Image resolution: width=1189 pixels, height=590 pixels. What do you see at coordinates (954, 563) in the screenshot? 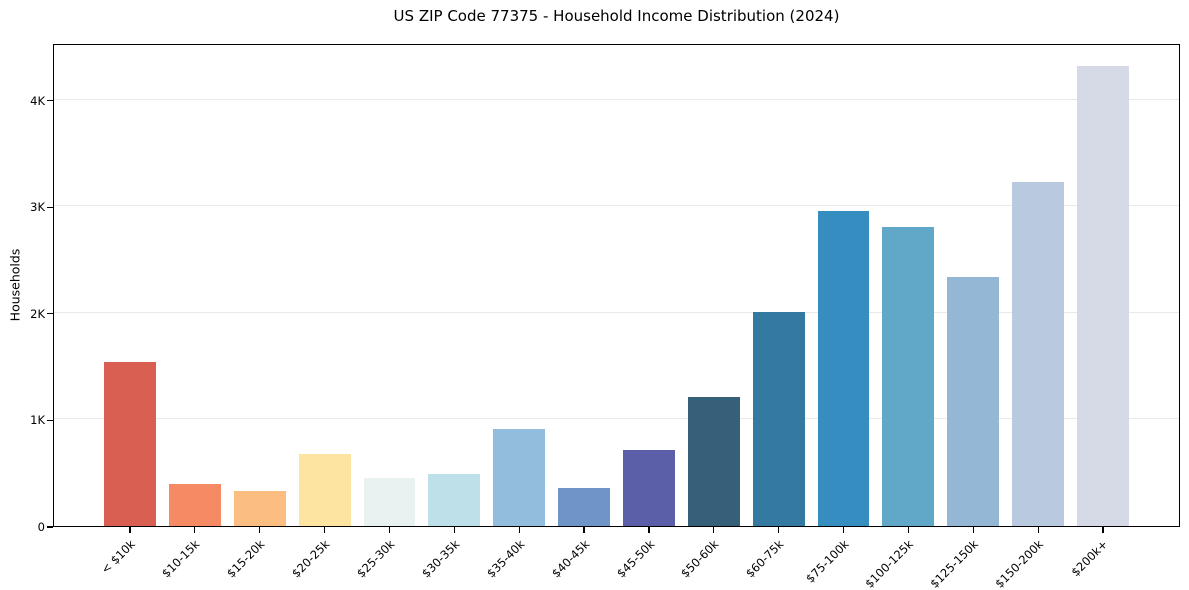
I see `x-tick-label: $125-150k` at bounding box center [954, 563].